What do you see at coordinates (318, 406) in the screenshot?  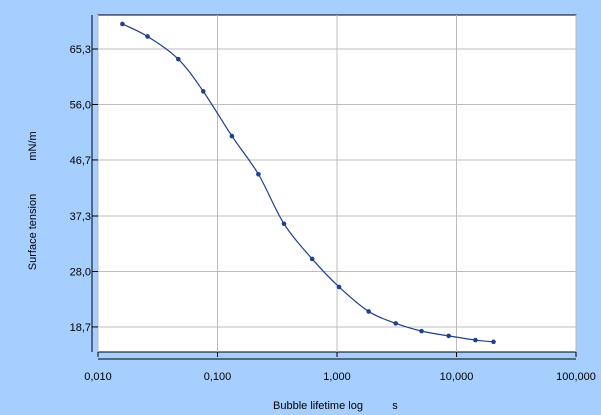 I see `x-axis-title: Bubble lifetime log` at bounding box center [318, 406].